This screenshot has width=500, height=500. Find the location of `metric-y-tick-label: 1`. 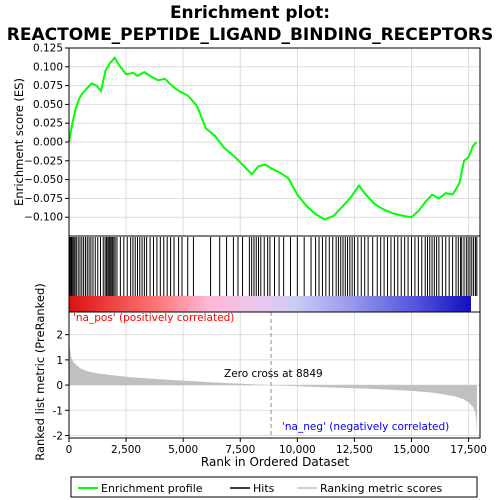

metric-y-tick-label: 1 is located at coordinates (59, 361).